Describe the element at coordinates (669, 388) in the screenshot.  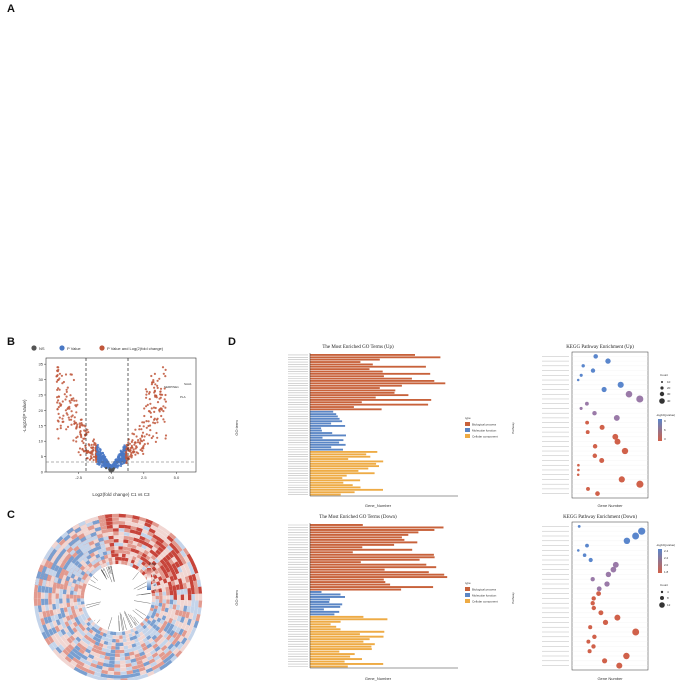
I see `kegg-up-count-1: 20` at that location.